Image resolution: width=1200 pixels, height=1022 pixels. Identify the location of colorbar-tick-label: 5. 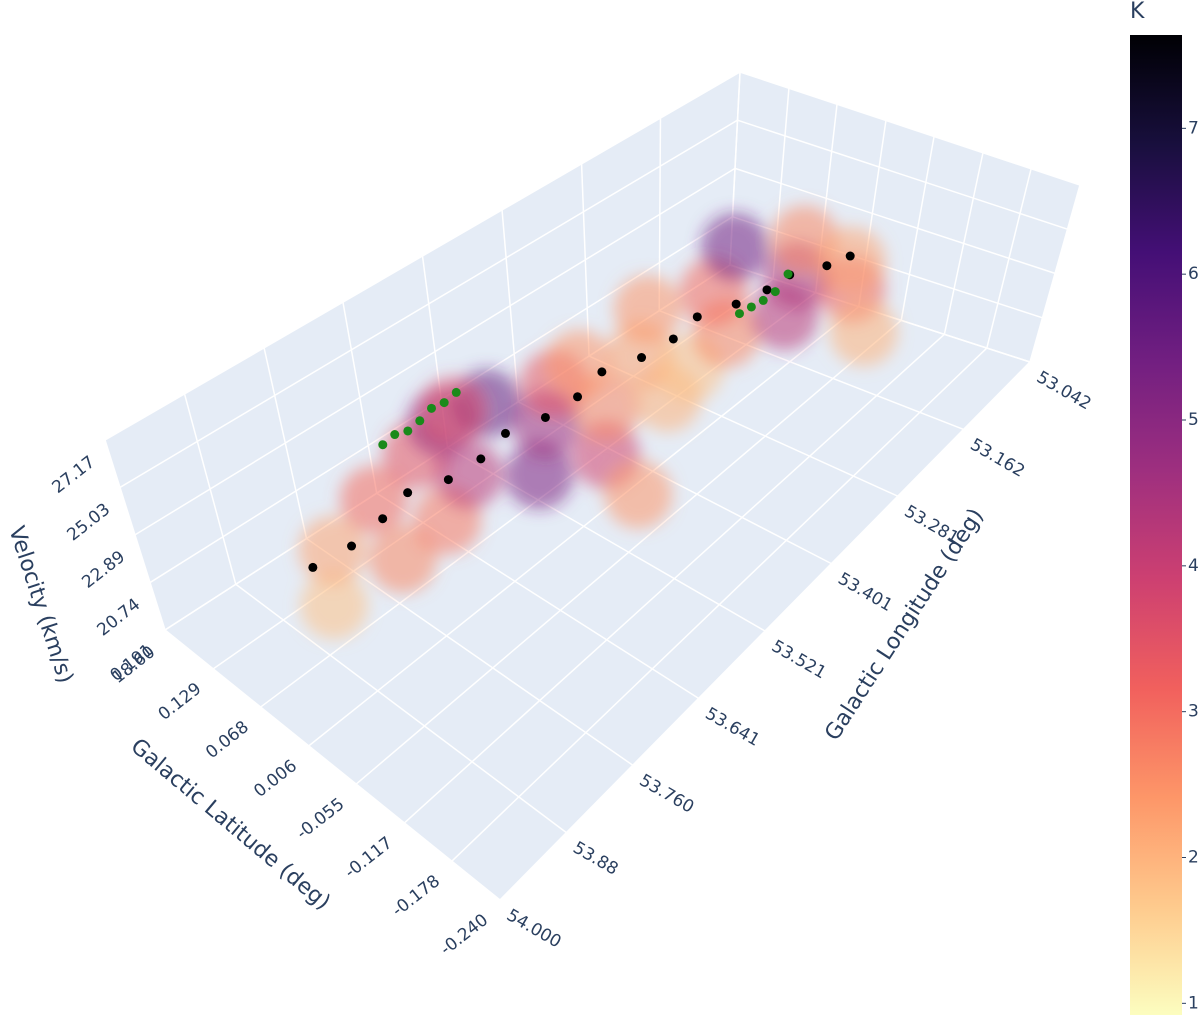
(1193, 420).